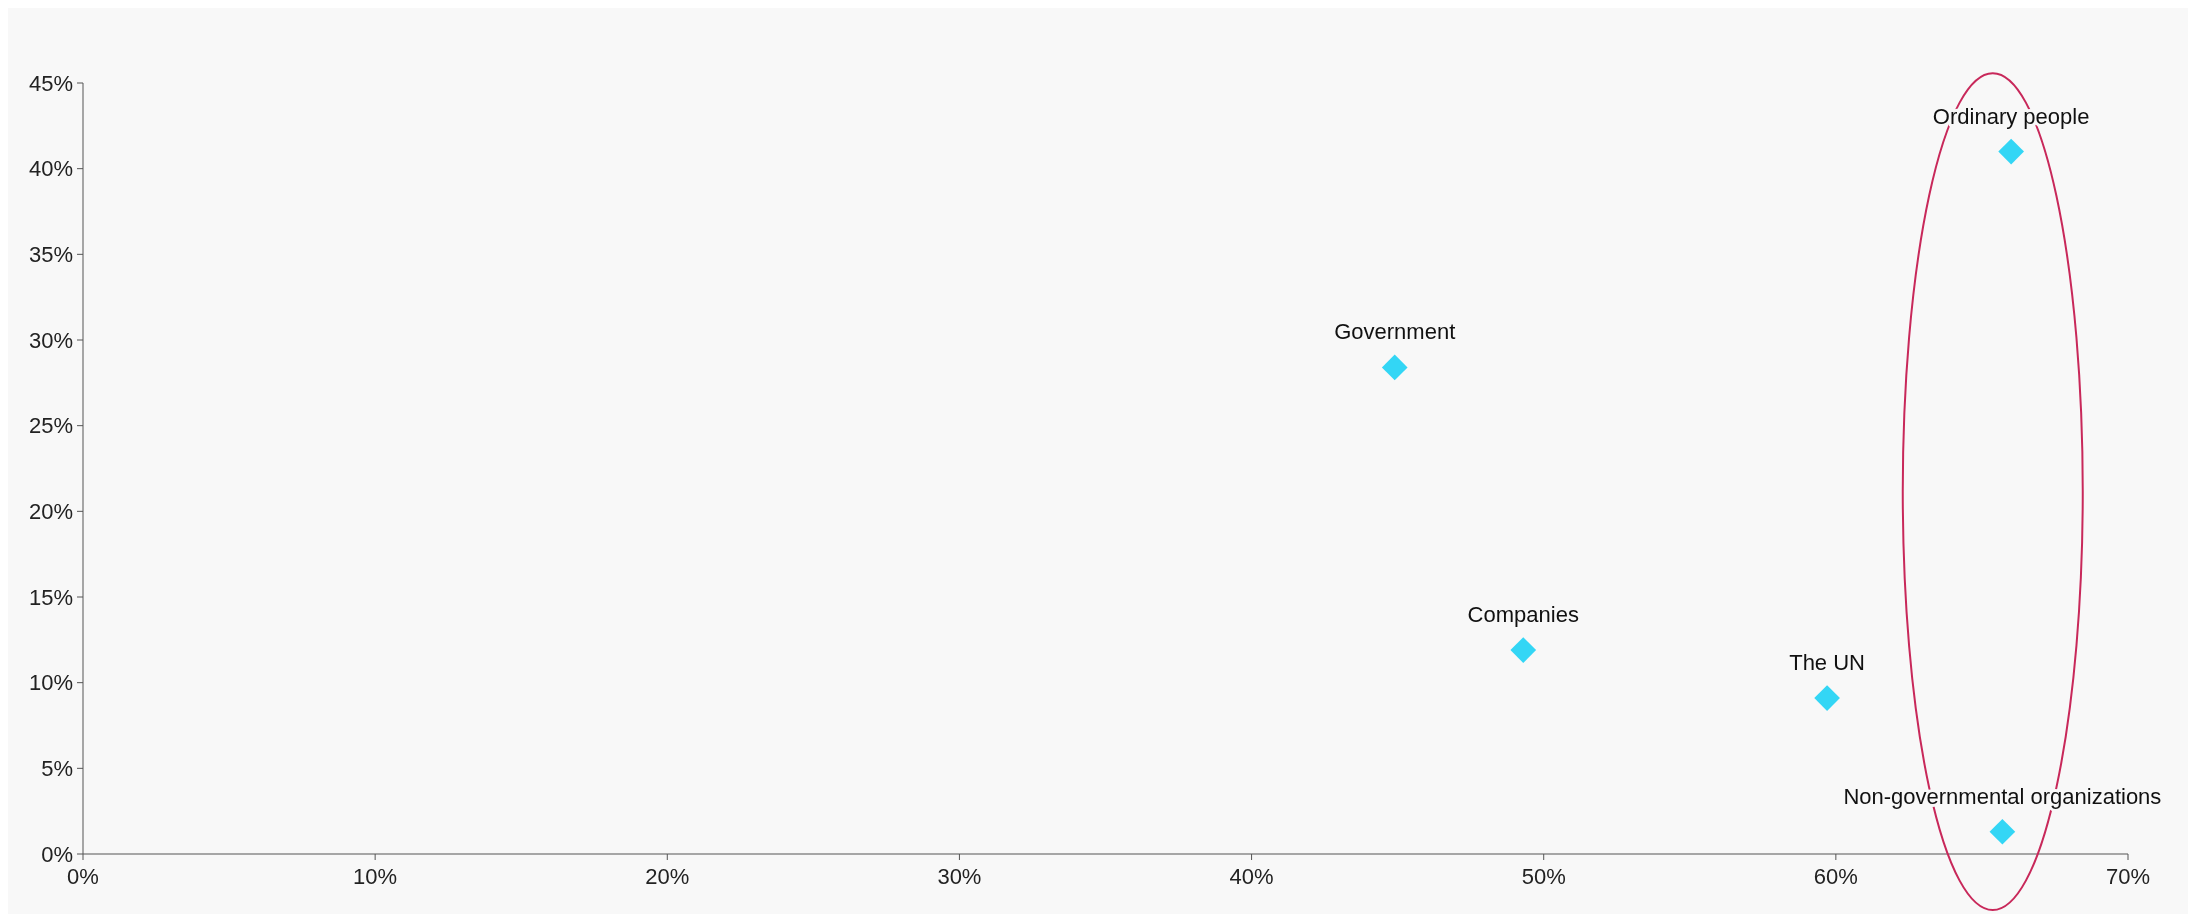 This screenshot has height=922, width=2196. Describe the element at coordinates (50, 169) in the screenshot. I see `y-tick-label: 40%` at that location.